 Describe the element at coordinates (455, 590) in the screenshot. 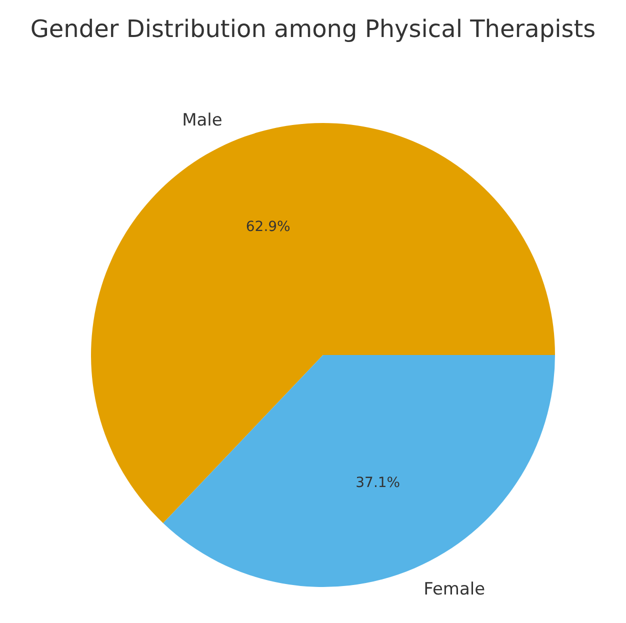

I see `slice-label: Female` at that location.